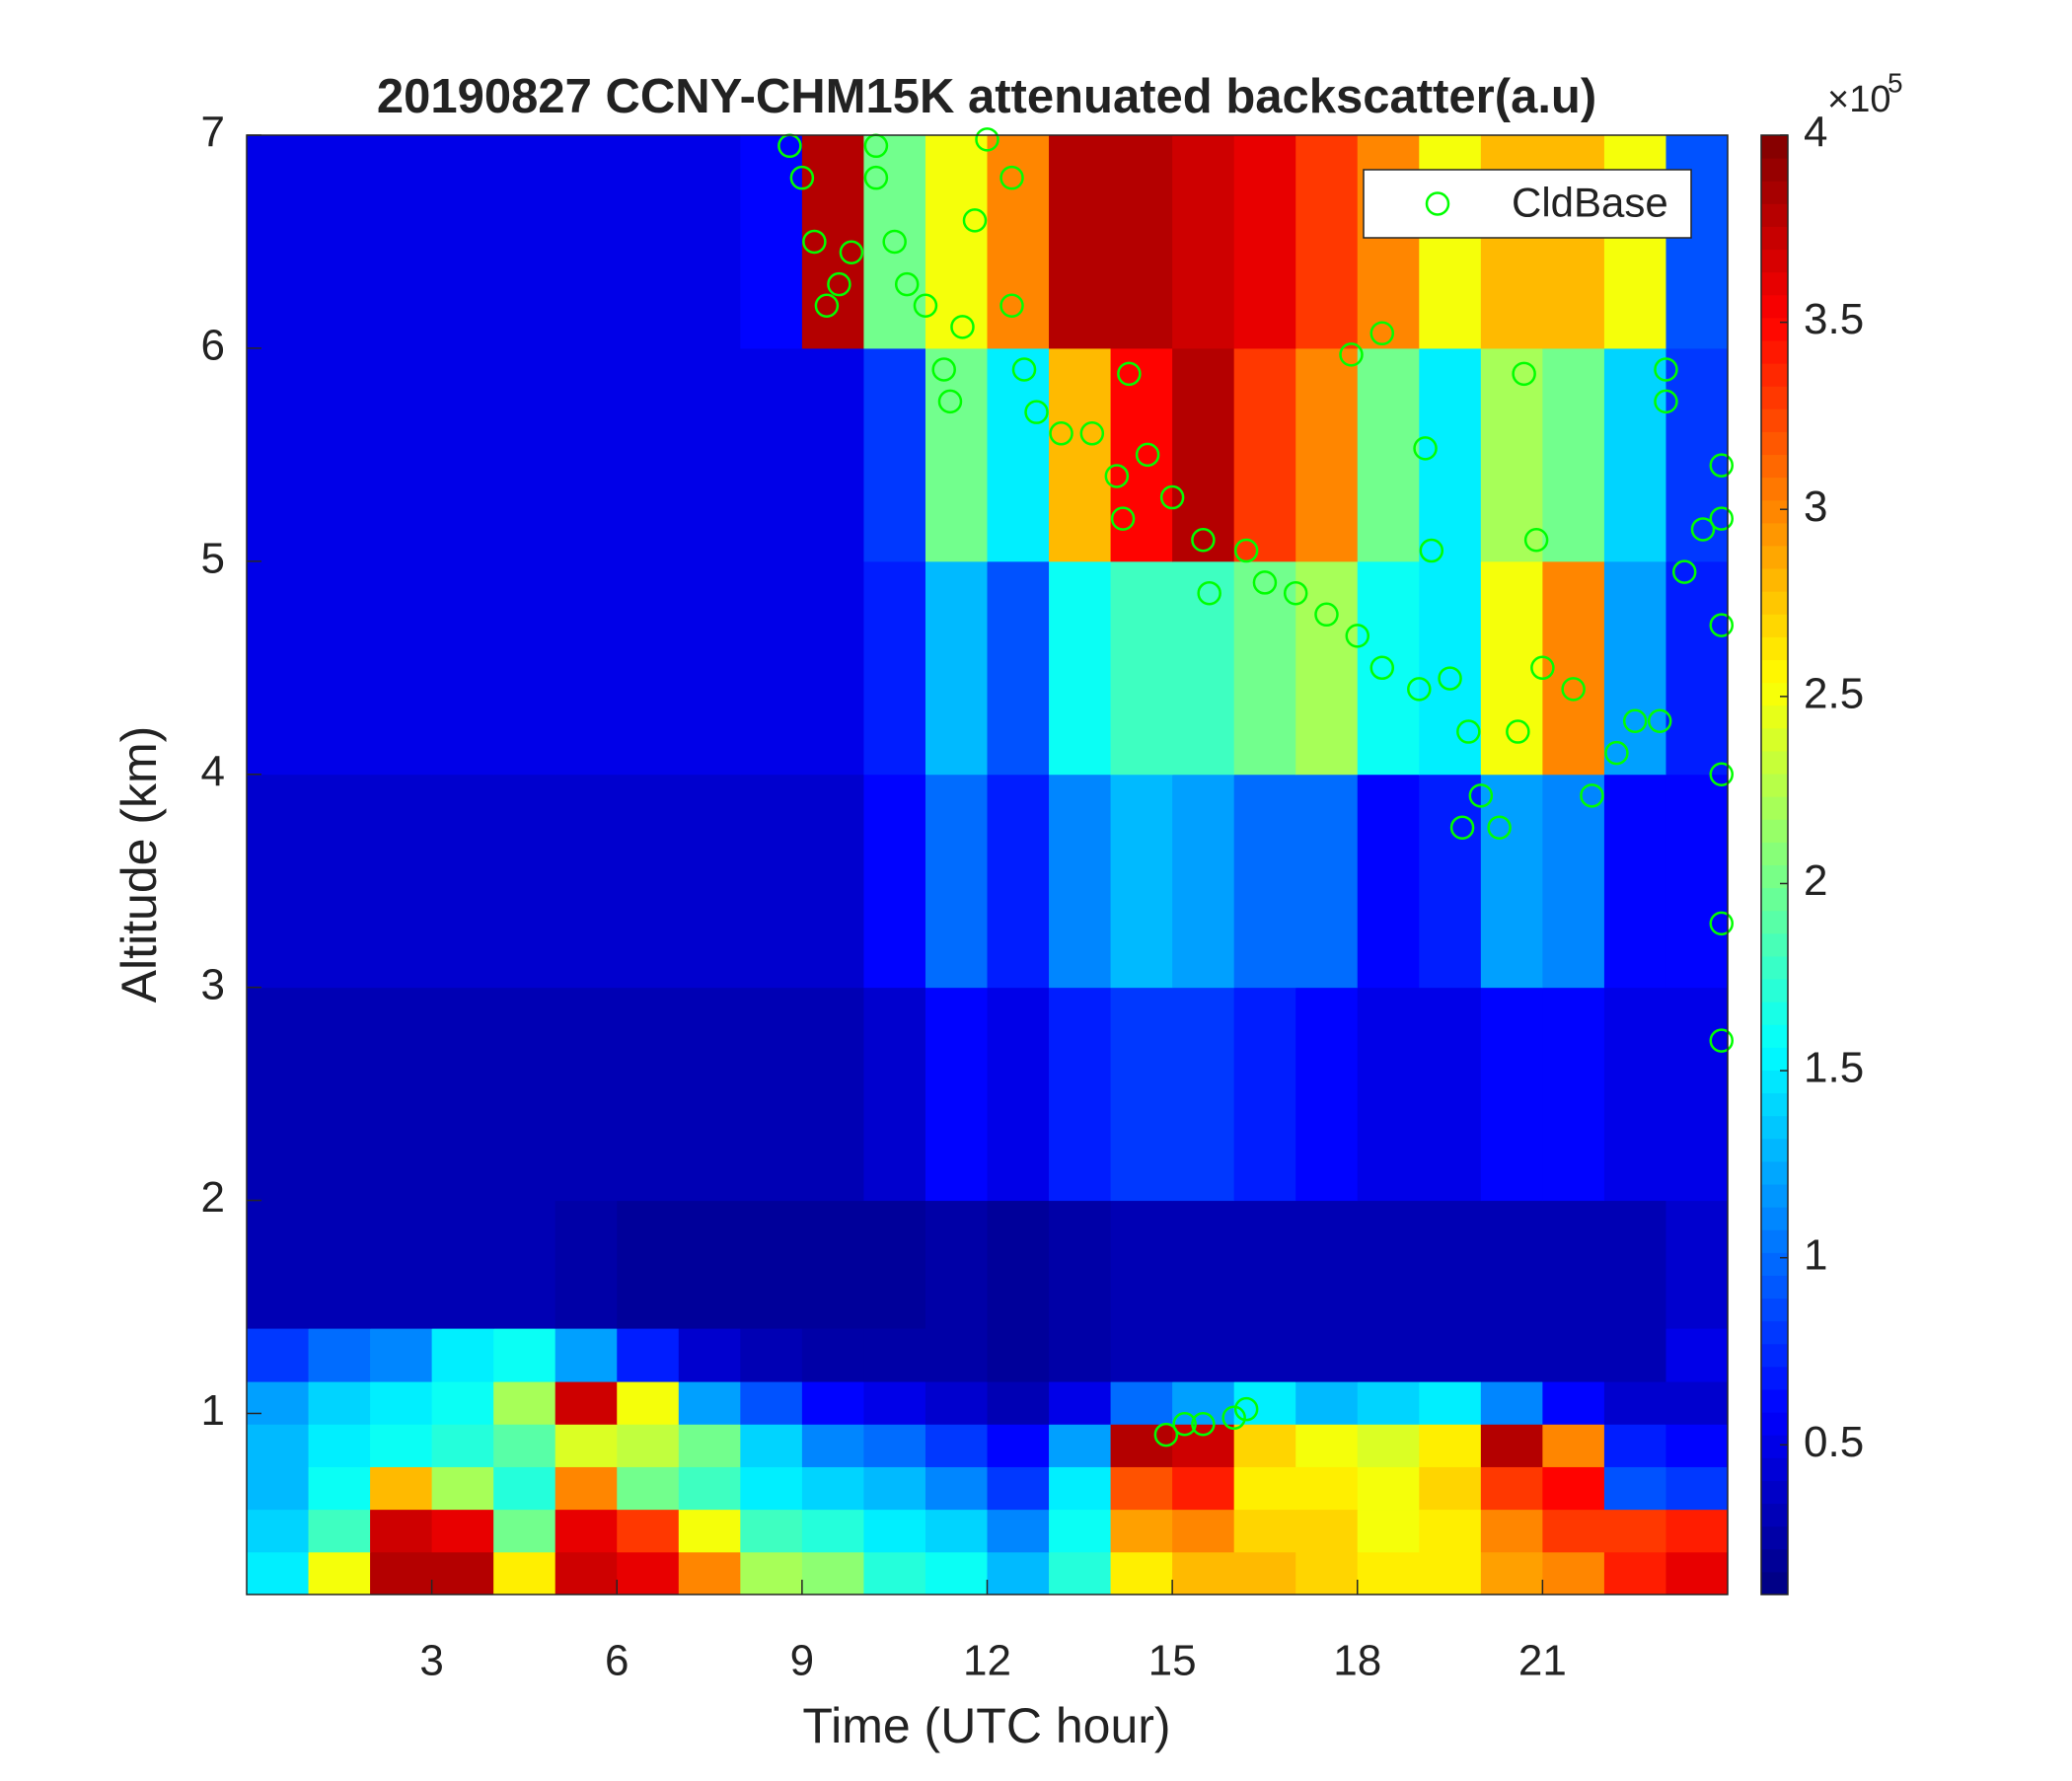  What do you see at coordinates (1859, 99) in the screenshot?
I see `colorbar-exponent: ×10` at bounding box center [1859, 99].